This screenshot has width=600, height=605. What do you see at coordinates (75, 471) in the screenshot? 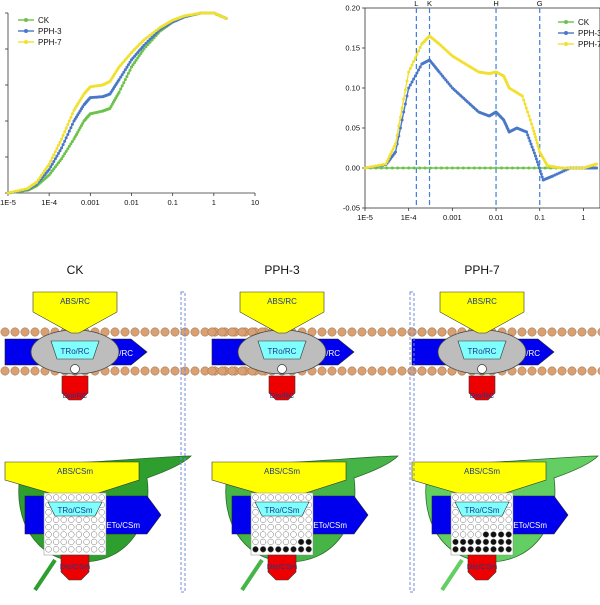
I see `abs-csm-label: ABS/CSm` at bounding box center [75, 471].